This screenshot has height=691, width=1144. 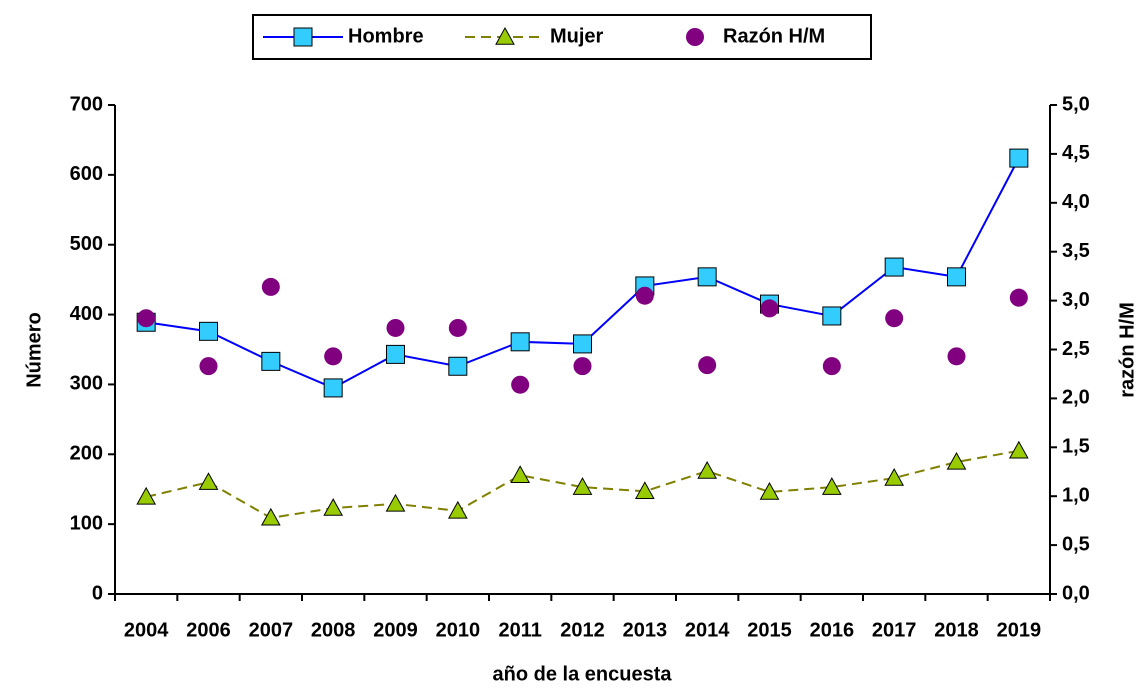 What do you see at coordinates (386, 36) in the screenshot?
I see `legend-label: Hombre` at bounding box center [386, 36].